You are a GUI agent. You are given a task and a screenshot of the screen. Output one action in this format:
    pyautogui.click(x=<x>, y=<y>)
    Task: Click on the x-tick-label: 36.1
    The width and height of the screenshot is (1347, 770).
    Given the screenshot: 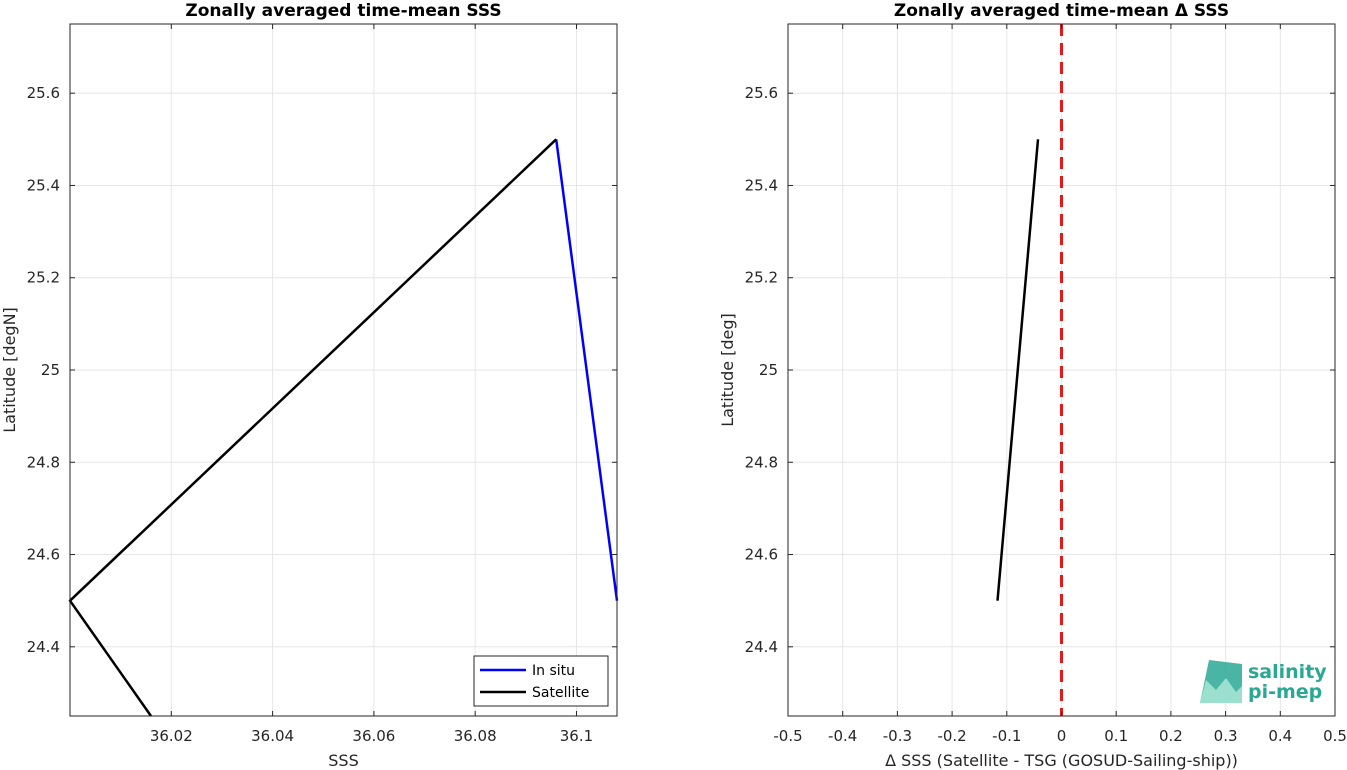 What is the action you would take?
    pyautogui.click(x=576, y=736)
    